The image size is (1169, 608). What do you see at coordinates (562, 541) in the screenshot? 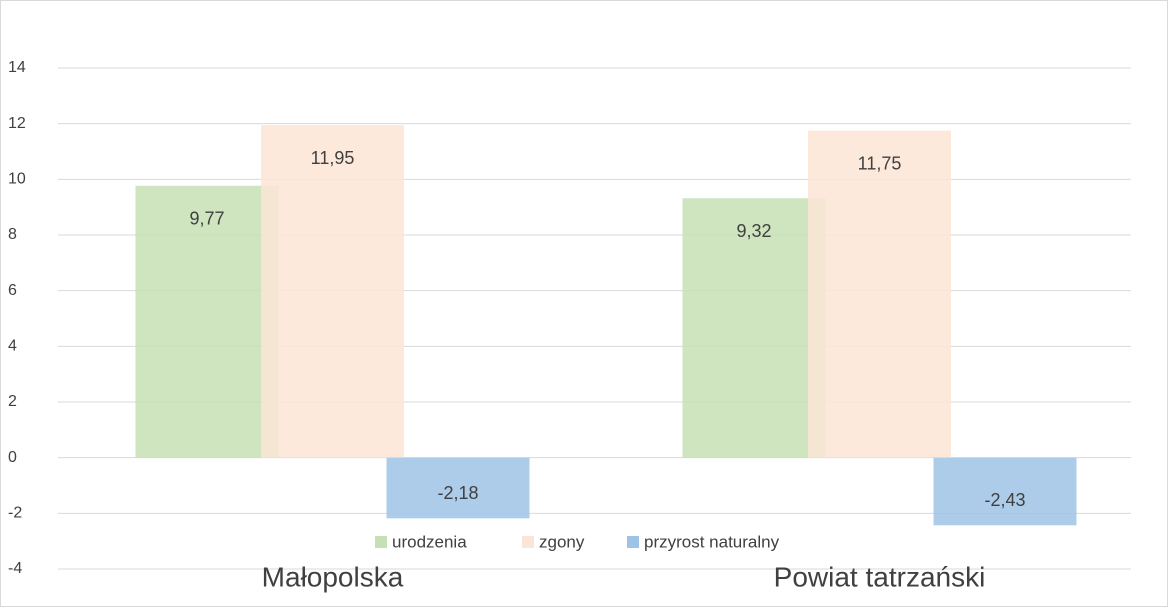
I see `legend-label: zgony` at bounding box center [562, 541].